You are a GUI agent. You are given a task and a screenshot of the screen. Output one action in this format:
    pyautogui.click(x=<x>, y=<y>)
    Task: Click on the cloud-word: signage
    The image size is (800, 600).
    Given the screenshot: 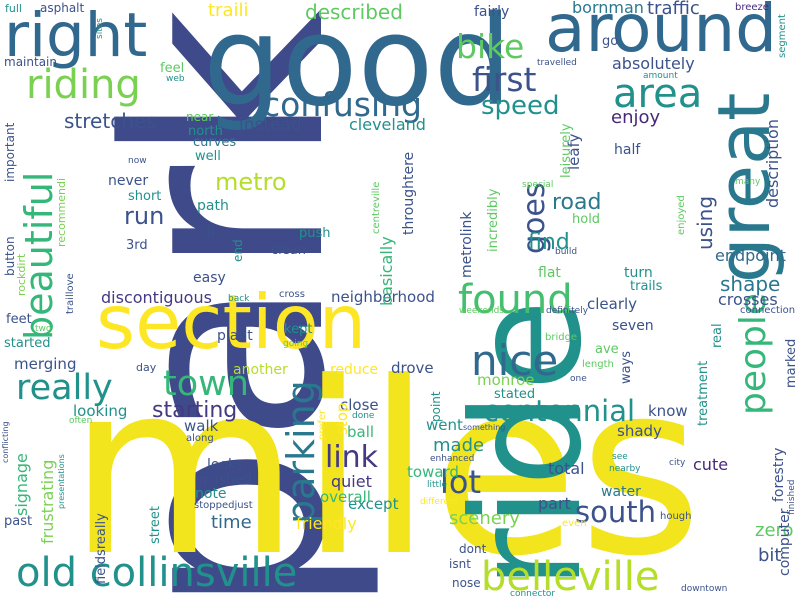 What is the action you would take?
    pyautogui.click(x=21, y=484)
    